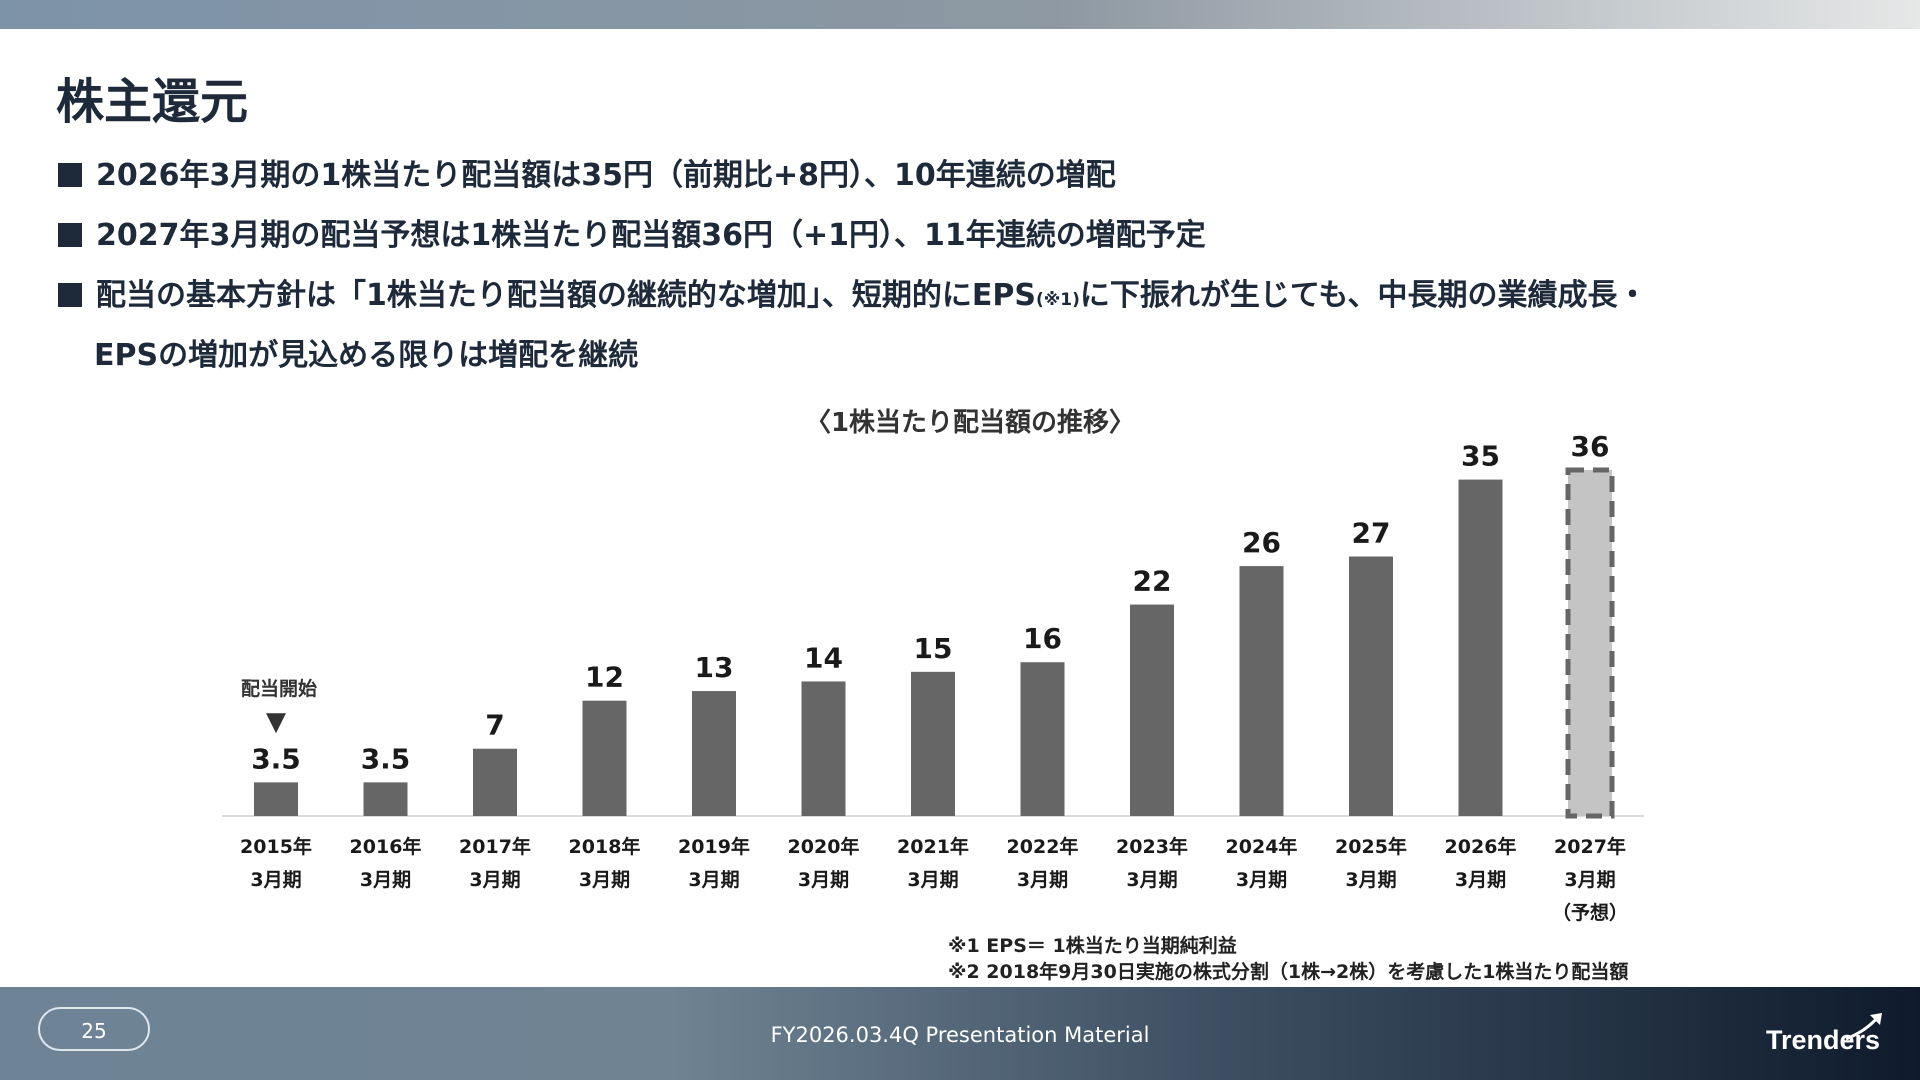 This screenshot has height=1080, width=1920. I want to click on bullet-1-text: 2026年3月期の1株当たり配当額は35円（前期比+8円）、10年連続の増配, so click(606, 175).